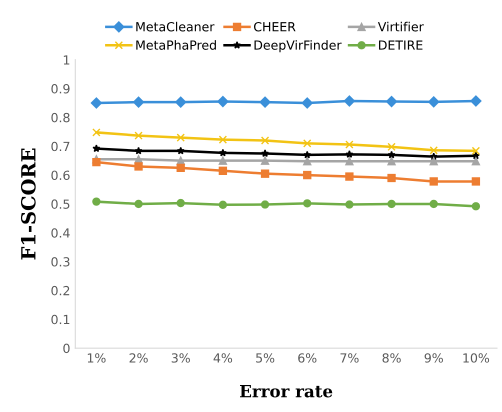 The width and height of the screenshot is (502, 412). What do you see at coordinates (60, 89) in the screenshot?
I see `y-tick-label: 0.9` at bounding box center [60, 89].